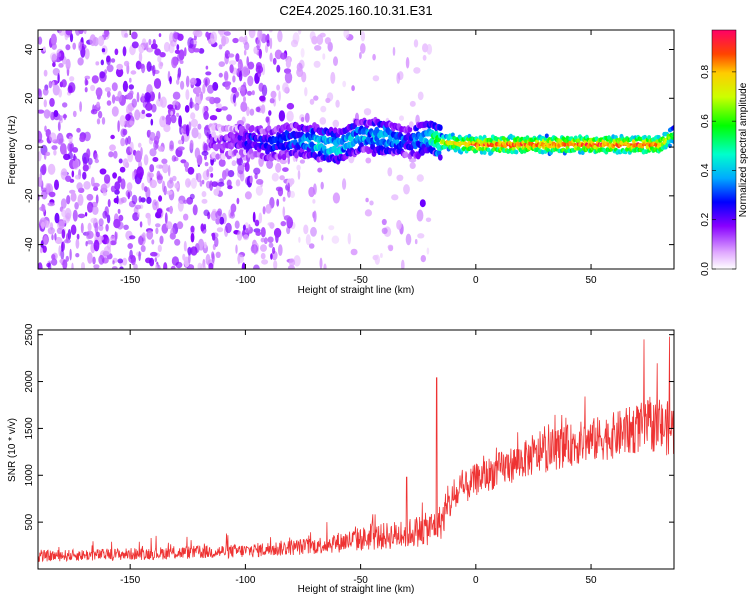 This screenshot has height=600, width=750. Describe the element at coordinates (705, 269) in the screenshot. I see `colorbar-tick-label: 0.0` at that location.